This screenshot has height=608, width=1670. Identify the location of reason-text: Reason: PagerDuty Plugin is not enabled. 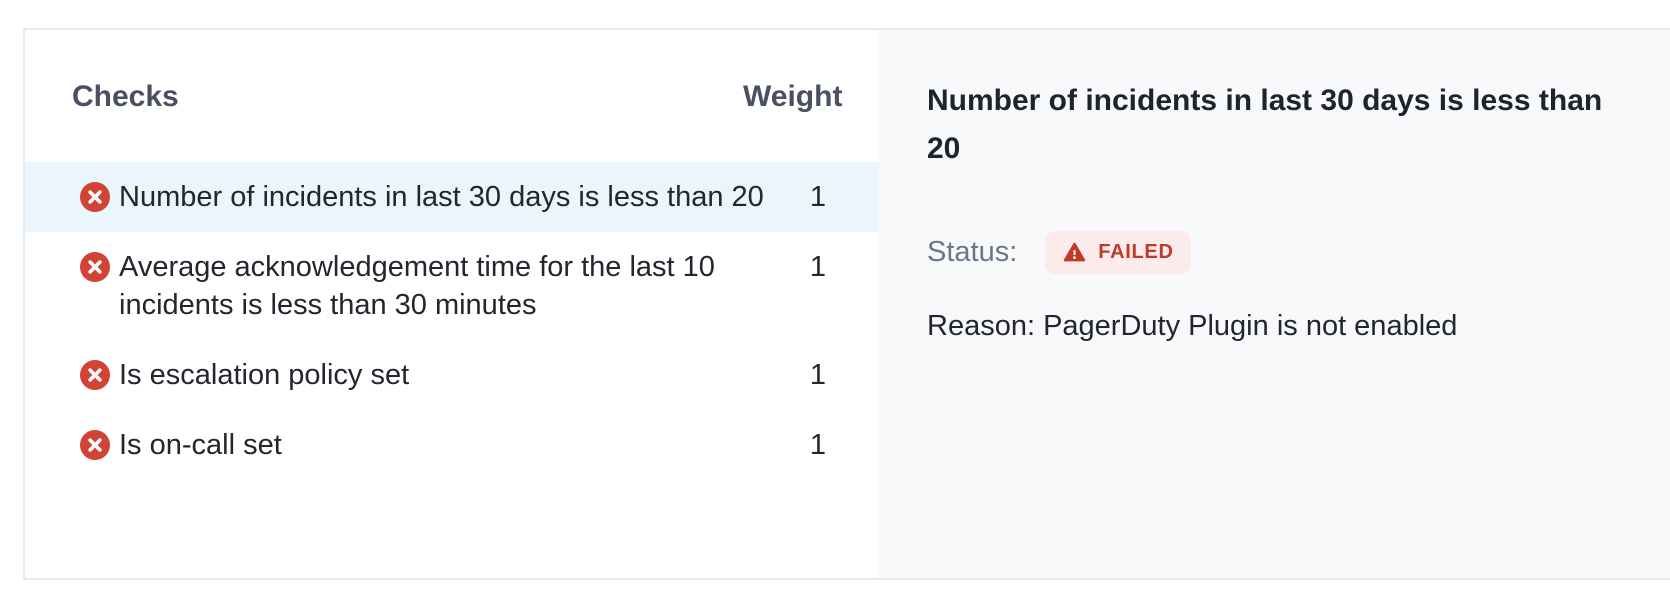
(1192, 326).